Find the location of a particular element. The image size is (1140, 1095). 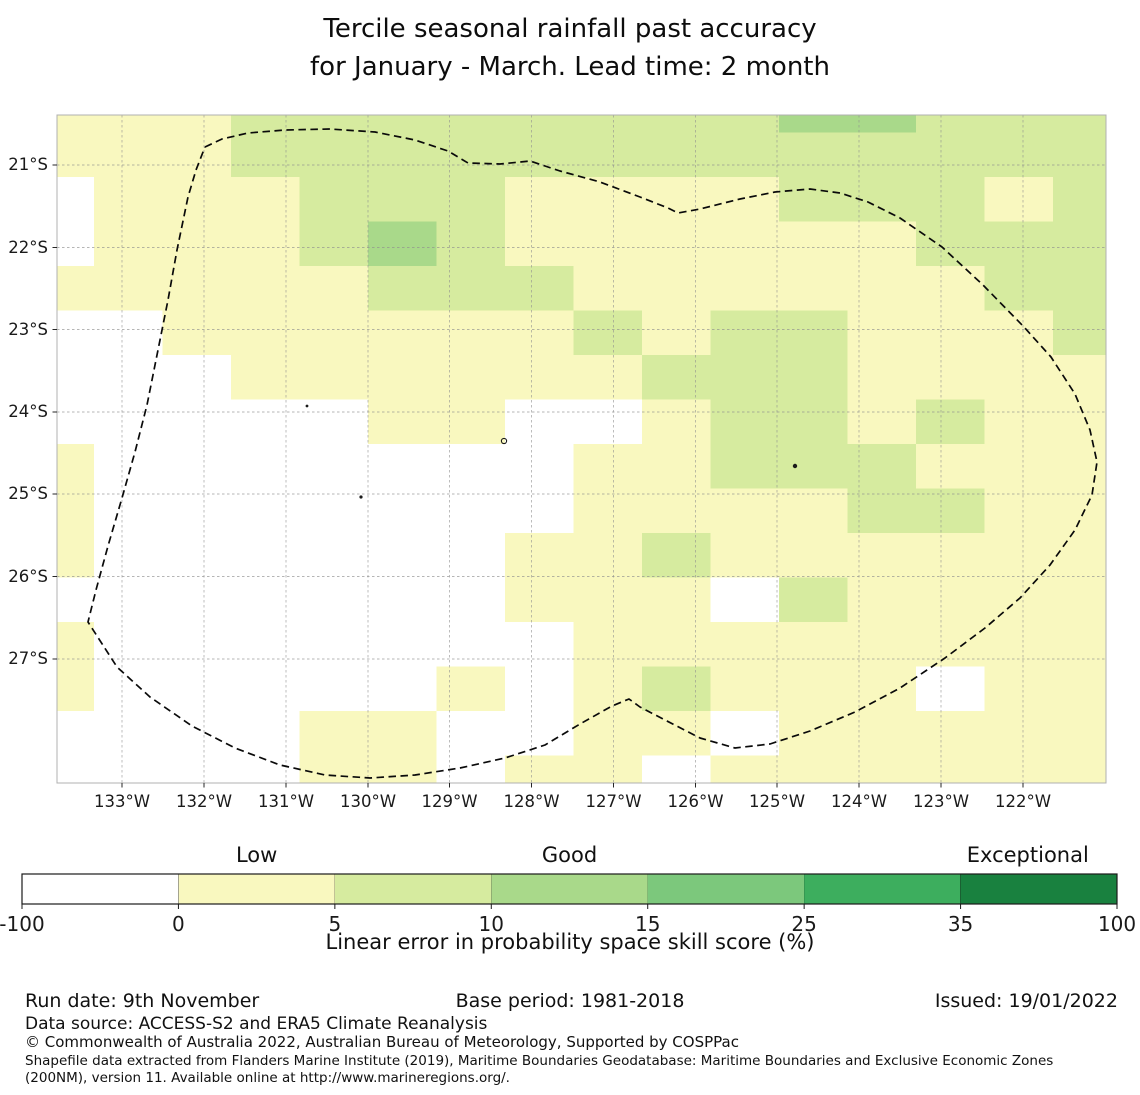

colorbar-tick-label: 25 is located at coordinates (804, 924).